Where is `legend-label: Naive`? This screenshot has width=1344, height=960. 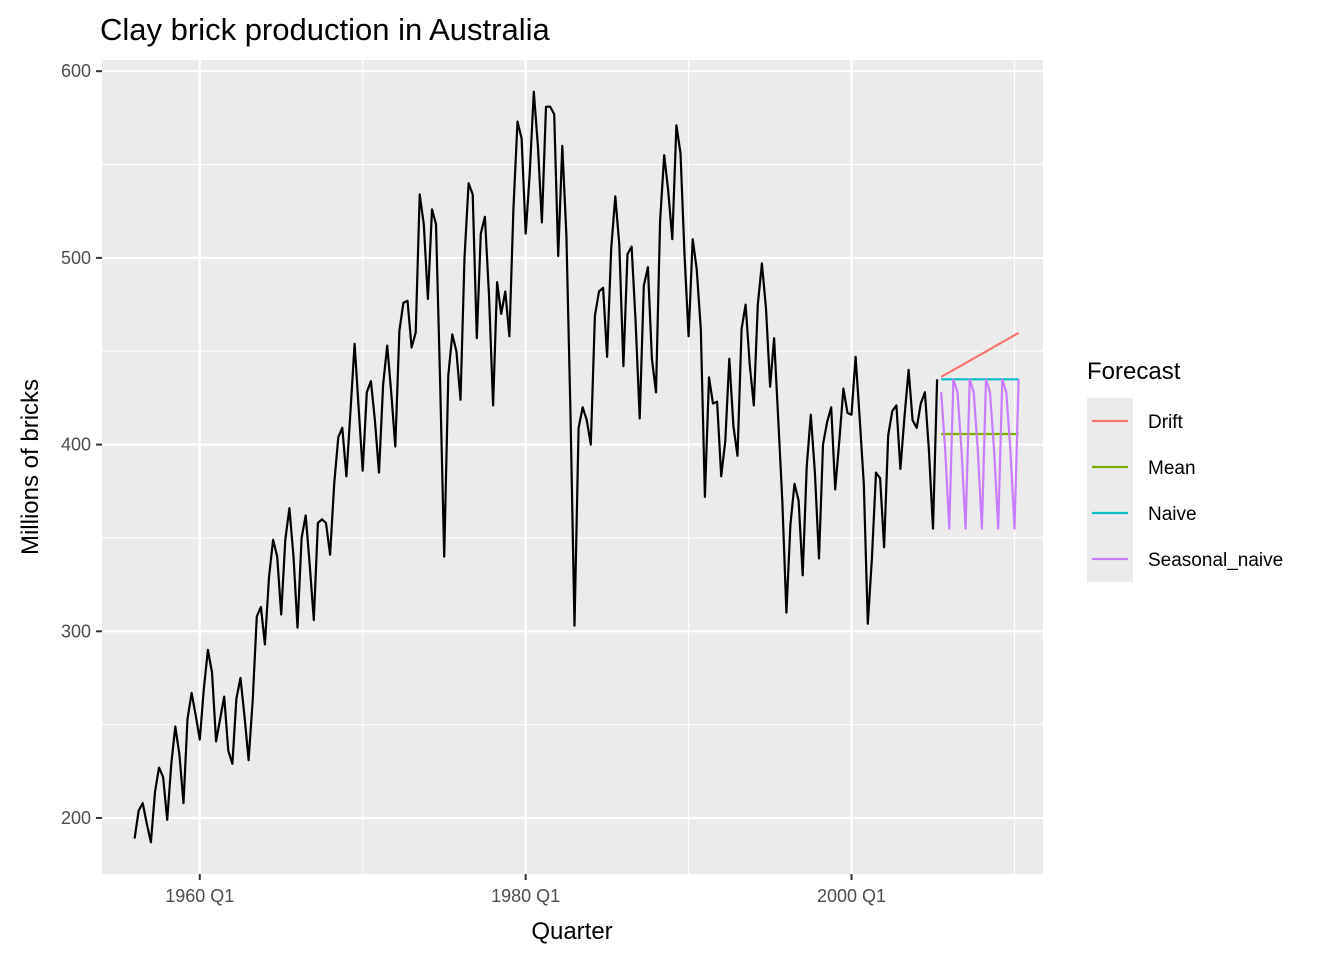
legend-label: Naive is located at coordinates (1172, 514).